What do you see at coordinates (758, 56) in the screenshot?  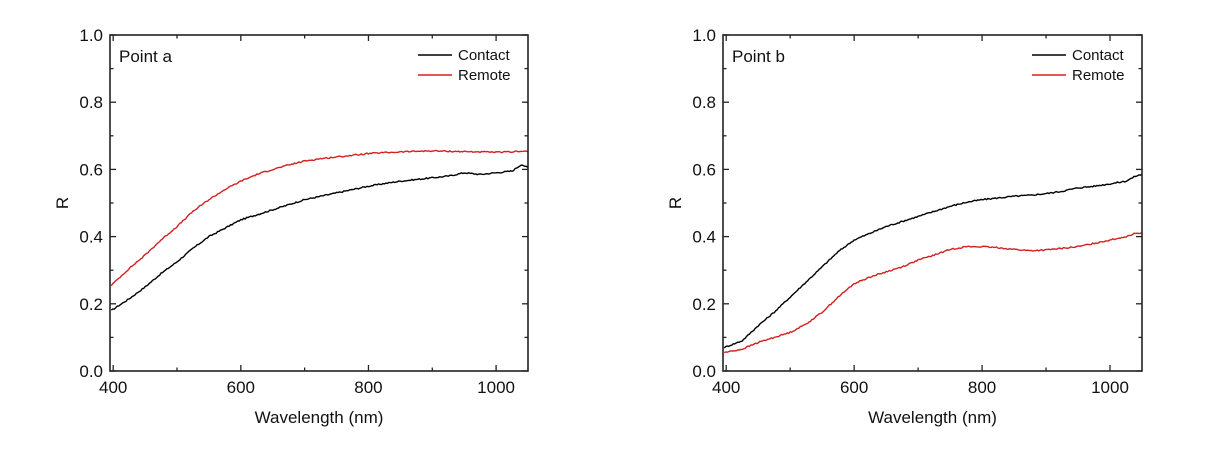 I see `panel-label: Point b` at bounding box center [758, 56].